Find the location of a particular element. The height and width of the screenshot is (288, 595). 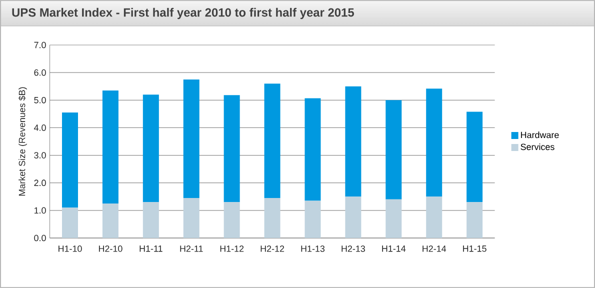

x-tick-label: H1-13 is located at coordinates (313, 249).